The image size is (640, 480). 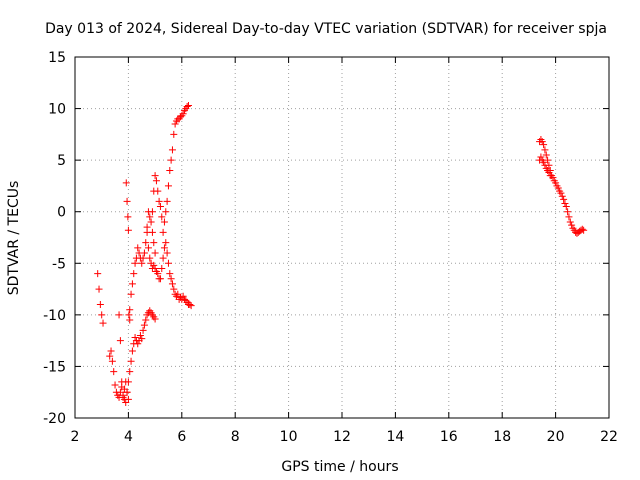 What do you see at coordinates (57, 110) in the screenshot?
I see `y-tick-label: 10` at bounding box center [57, 110].